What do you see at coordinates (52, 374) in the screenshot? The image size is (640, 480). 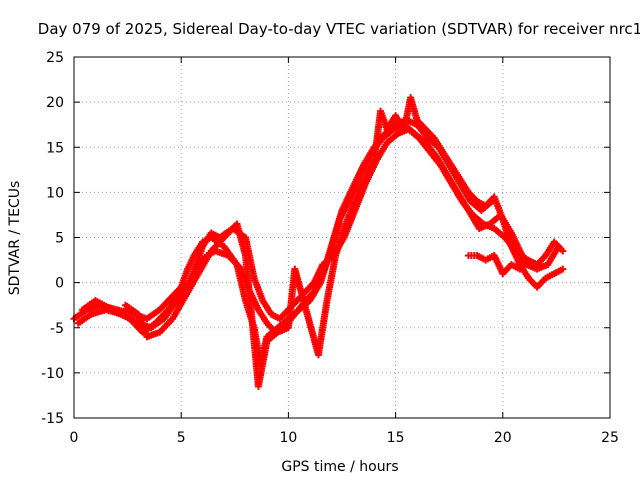 I see `y-tick-label: -10` at bounding box center [52, 374].